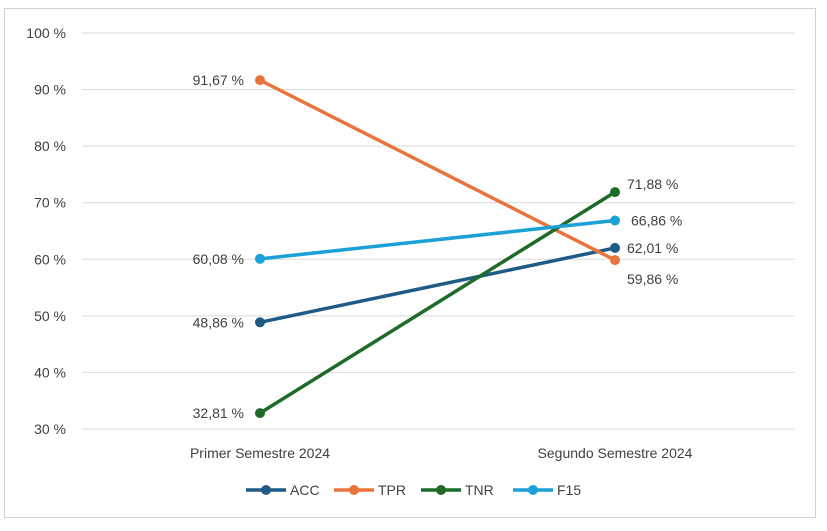 This screenshot has height=531, width=827. Describe the element at coordinates (652, 279) in the screenshot. I see `data-label-tpr: 59,86 %` at that location.